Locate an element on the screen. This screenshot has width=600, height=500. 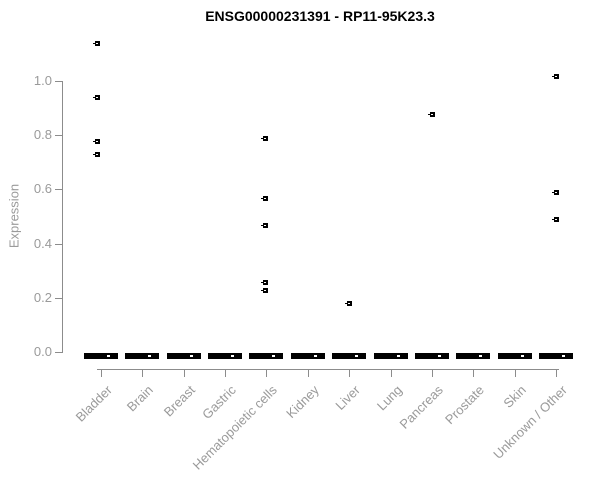
x-tick-label: Bladder is located at coordinates (93, 403).